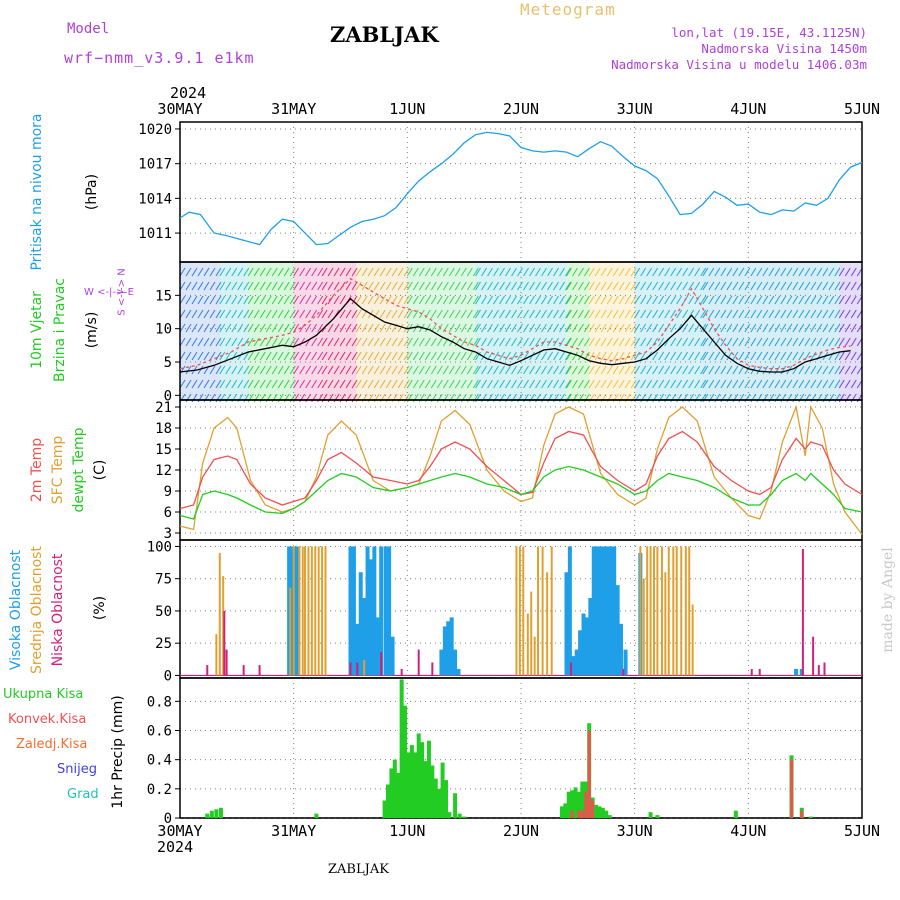 This screenshot has height=900, width=900. Describe the element at coordinates (593, 809) in the screenshot. I see `convective-precip-bar` at that location.